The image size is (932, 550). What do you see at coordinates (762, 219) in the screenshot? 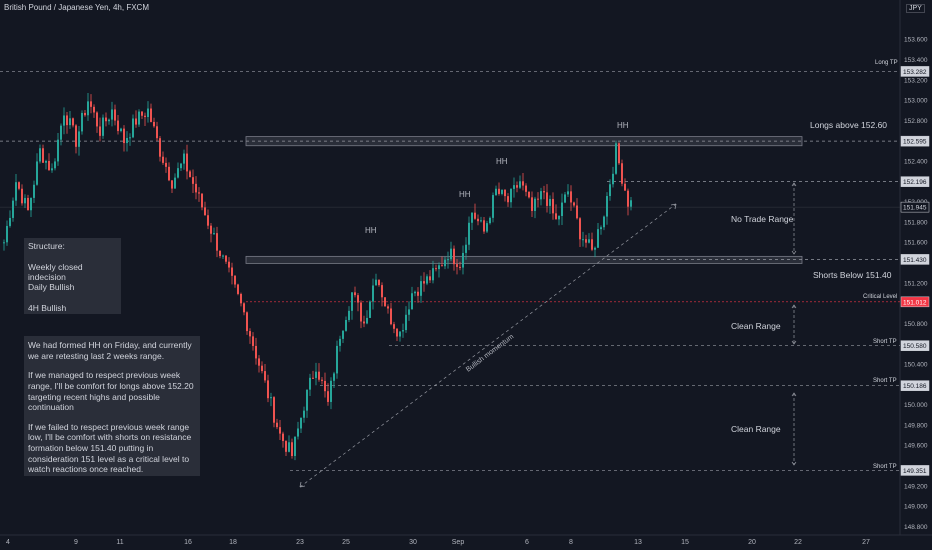
I see `no-trade-label: No Trade Range` at bounding box center [762, 219].